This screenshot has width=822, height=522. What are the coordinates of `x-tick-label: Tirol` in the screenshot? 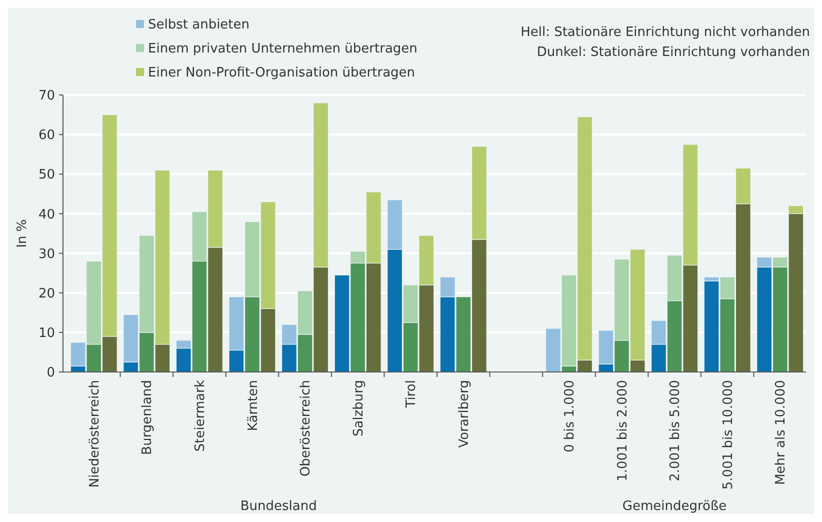 It's located at (412, 394).